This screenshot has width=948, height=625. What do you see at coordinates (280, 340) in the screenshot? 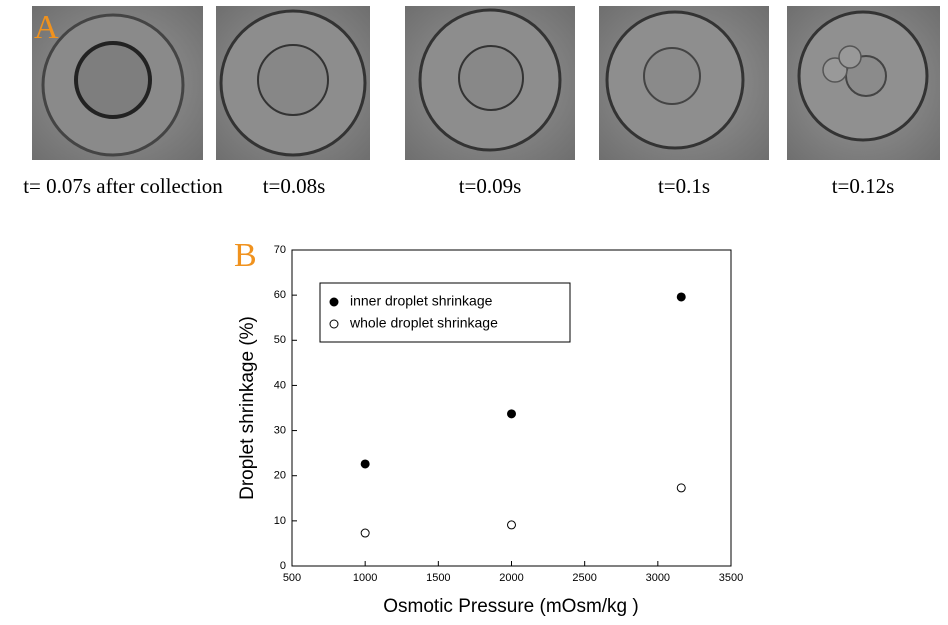
I see `y-tick-label: 50` at bounding box center [280, 340].